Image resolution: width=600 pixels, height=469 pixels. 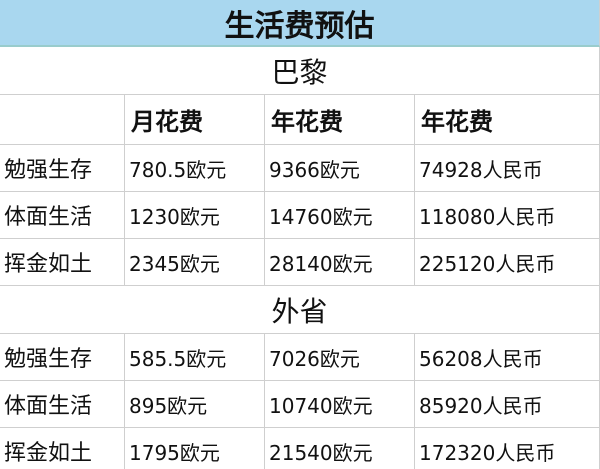 What do you see at coordinates (507, 168) in the screenshot?
I see `cell-value: 74928人民币` at bounding box center [507, 168].